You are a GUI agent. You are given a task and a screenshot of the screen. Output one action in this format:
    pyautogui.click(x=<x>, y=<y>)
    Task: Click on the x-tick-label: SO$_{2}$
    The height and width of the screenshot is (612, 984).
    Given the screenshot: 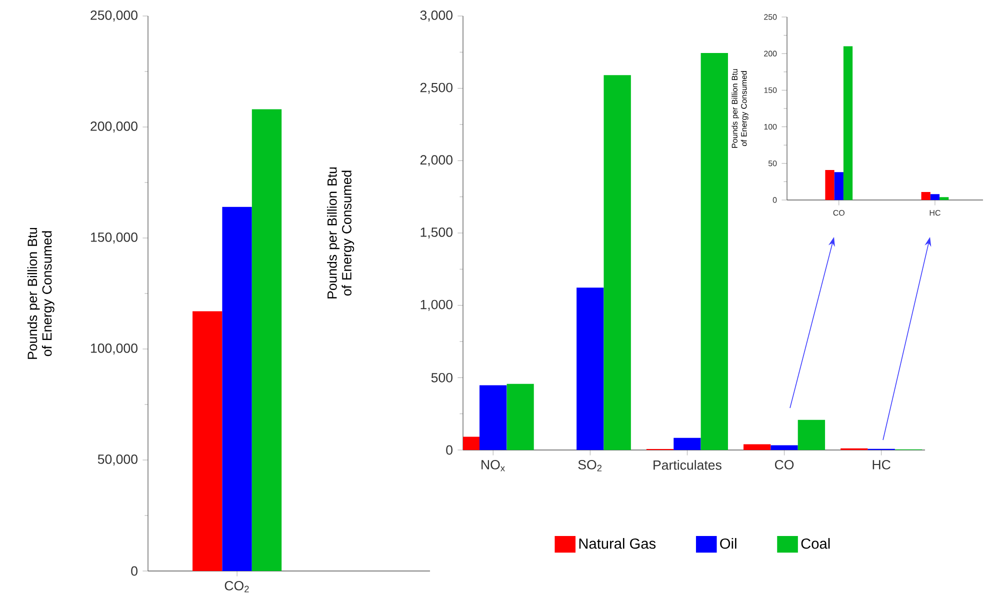 What is the action you would take?
    pyautogui.click(x=590, y=466)
    